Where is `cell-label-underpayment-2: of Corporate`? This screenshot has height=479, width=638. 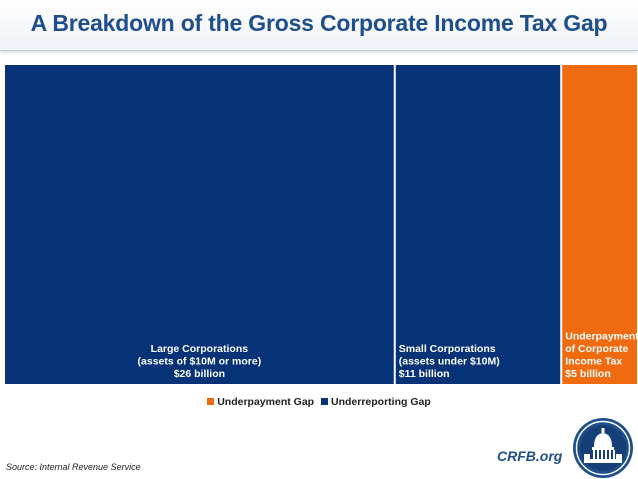 cell-label-underpayment-2: of Corporate is located at coordinates (596, 349).